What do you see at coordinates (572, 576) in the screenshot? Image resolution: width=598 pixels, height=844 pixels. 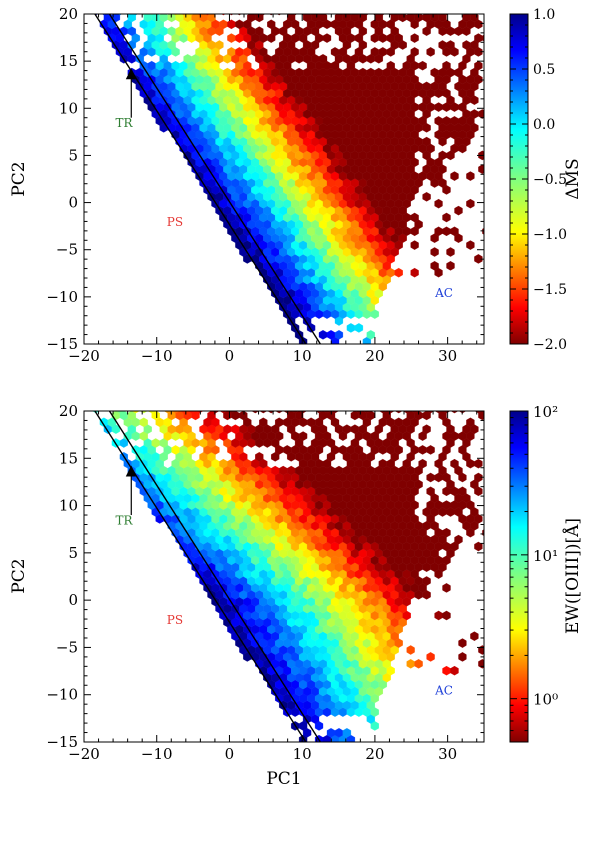 I see `colorbar-label: EW([OIII])[Å]` at bounding box center [572, 576].